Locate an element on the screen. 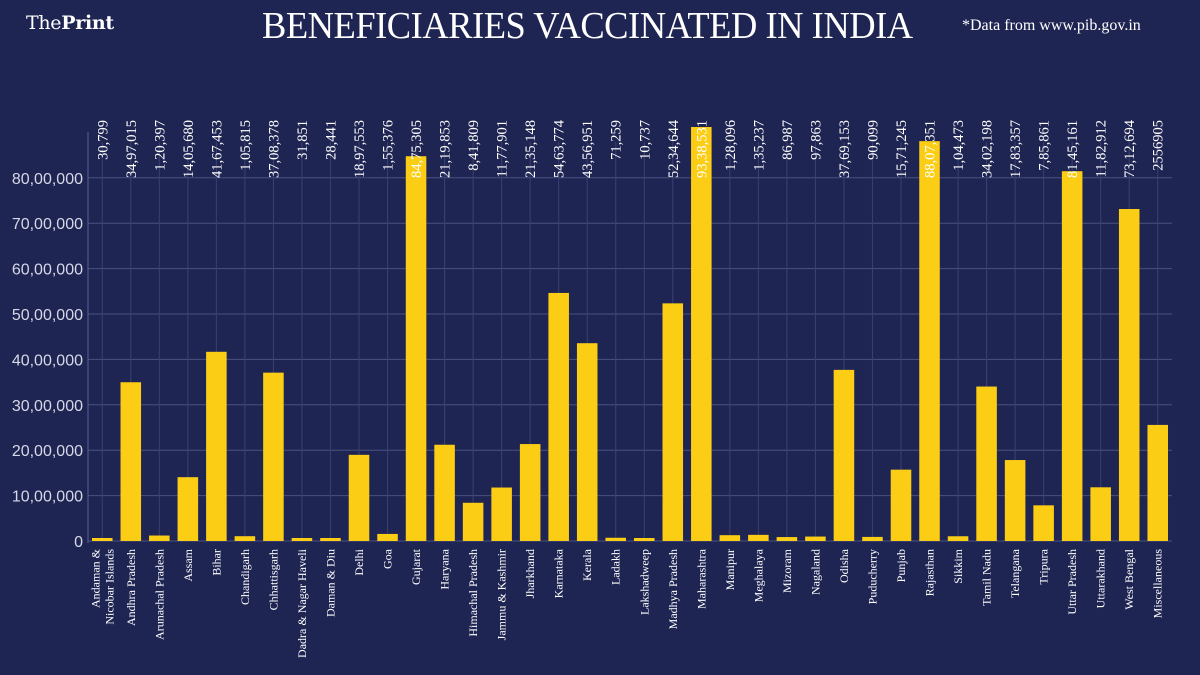  value-label: 14,05,680 is located at coordinates (189, 149).